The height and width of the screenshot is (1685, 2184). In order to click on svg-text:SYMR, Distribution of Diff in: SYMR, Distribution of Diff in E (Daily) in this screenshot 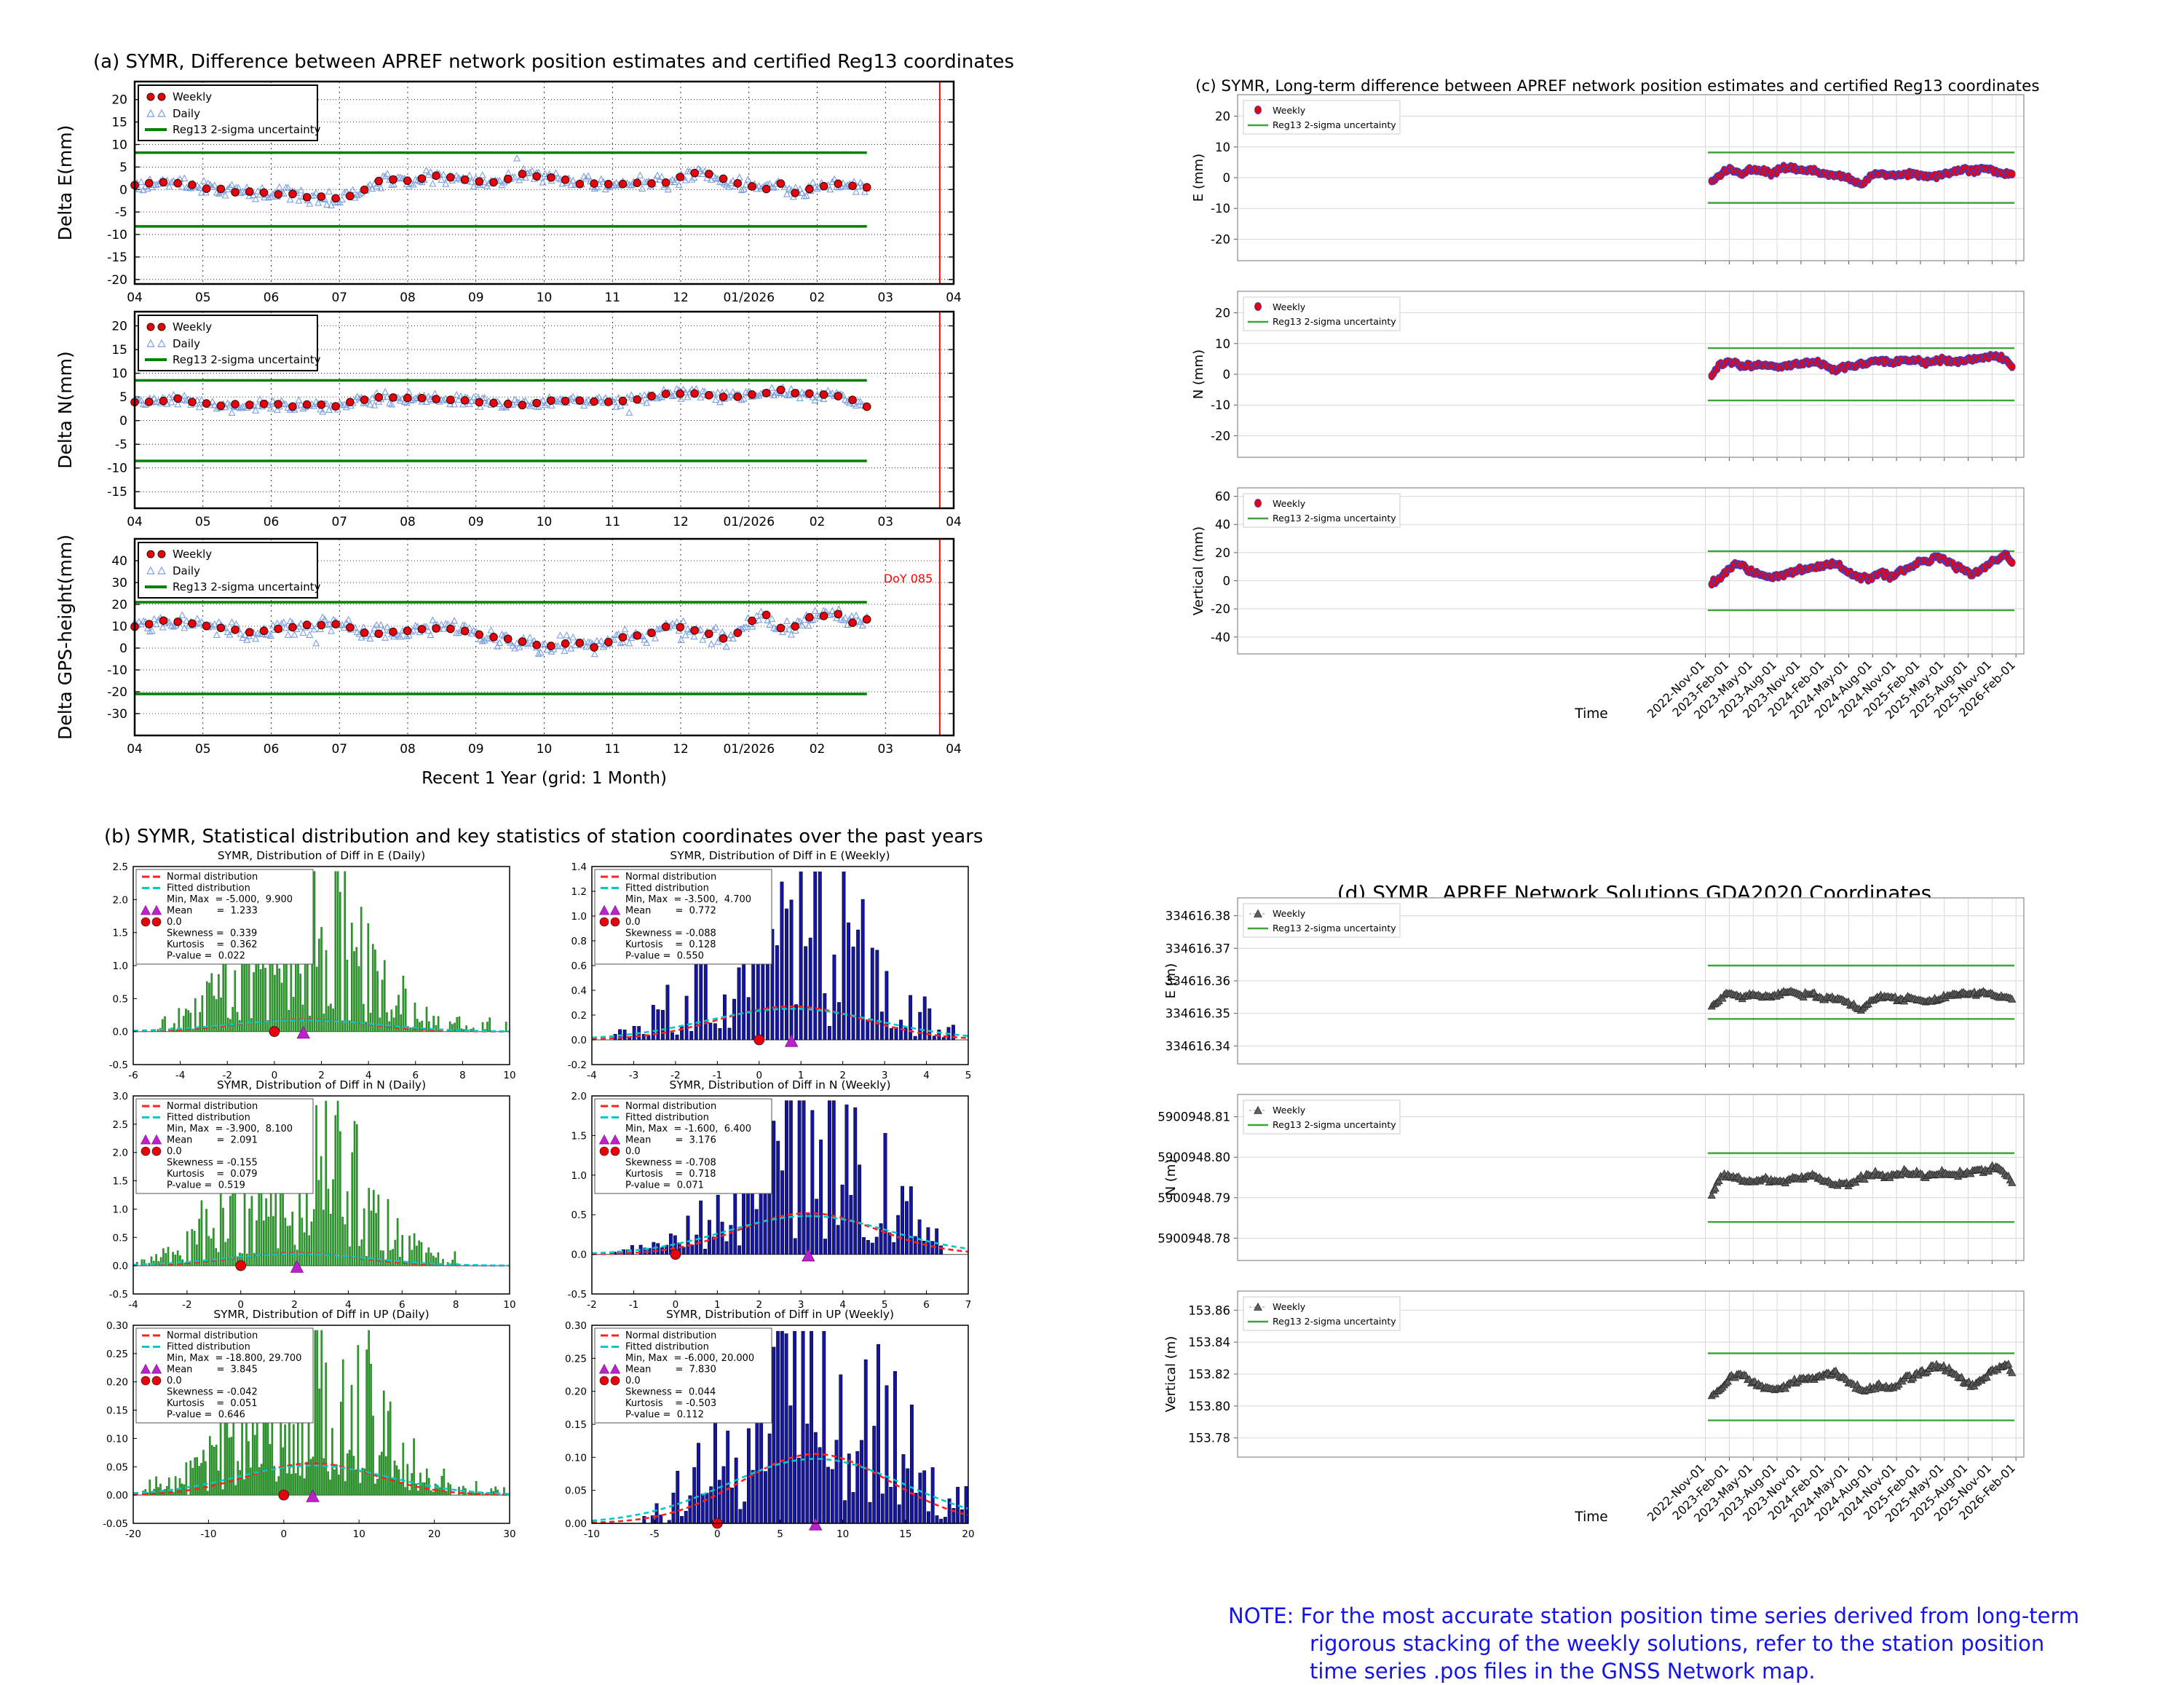, I will do `click(321, 855)`.